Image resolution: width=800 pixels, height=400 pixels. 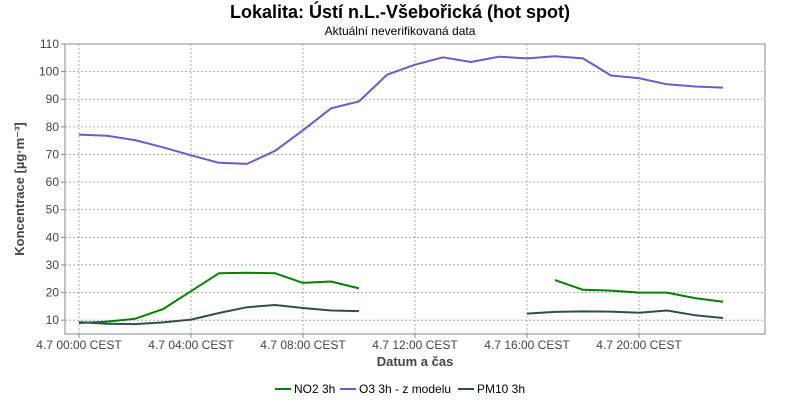 I want to click on y-tick-label: 60, so click(x=53, y=182).